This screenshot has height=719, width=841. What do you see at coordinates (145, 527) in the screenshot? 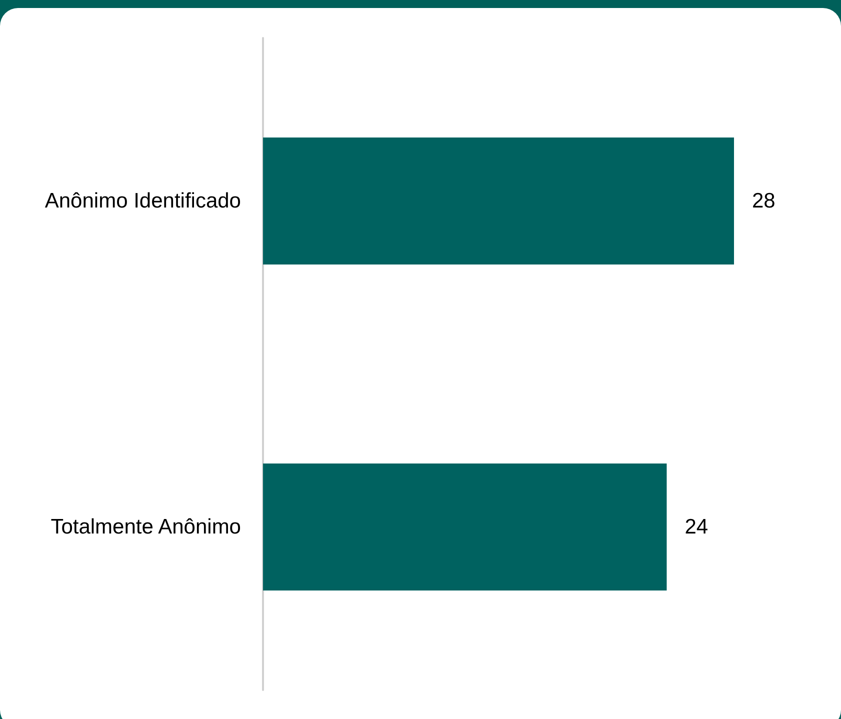
I see `y-tick-label: Totalmente Anônimo` at bounding box center [145, 527].